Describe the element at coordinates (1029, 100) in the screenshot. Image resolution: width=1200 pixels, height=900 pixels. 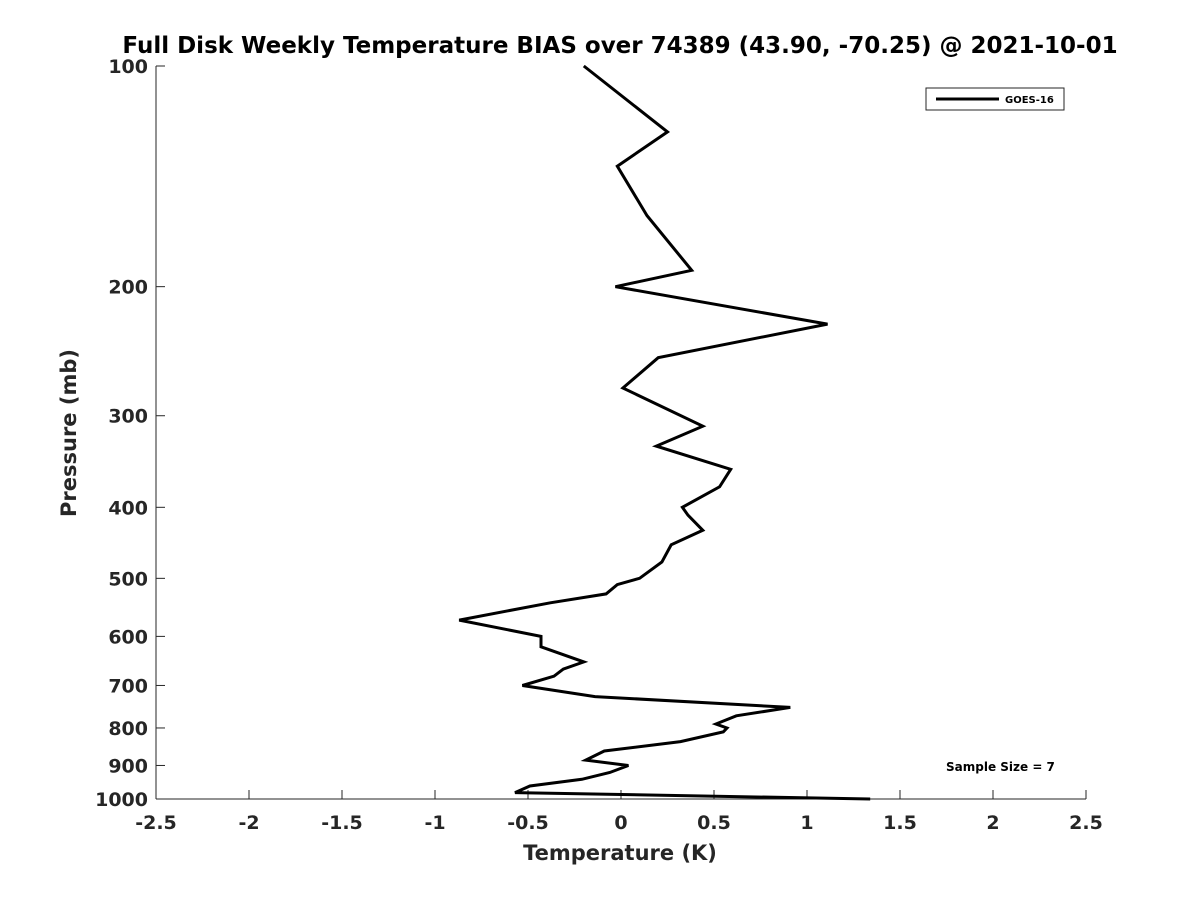
I see `legend-entry-goes-16: GOES-16` at that location.